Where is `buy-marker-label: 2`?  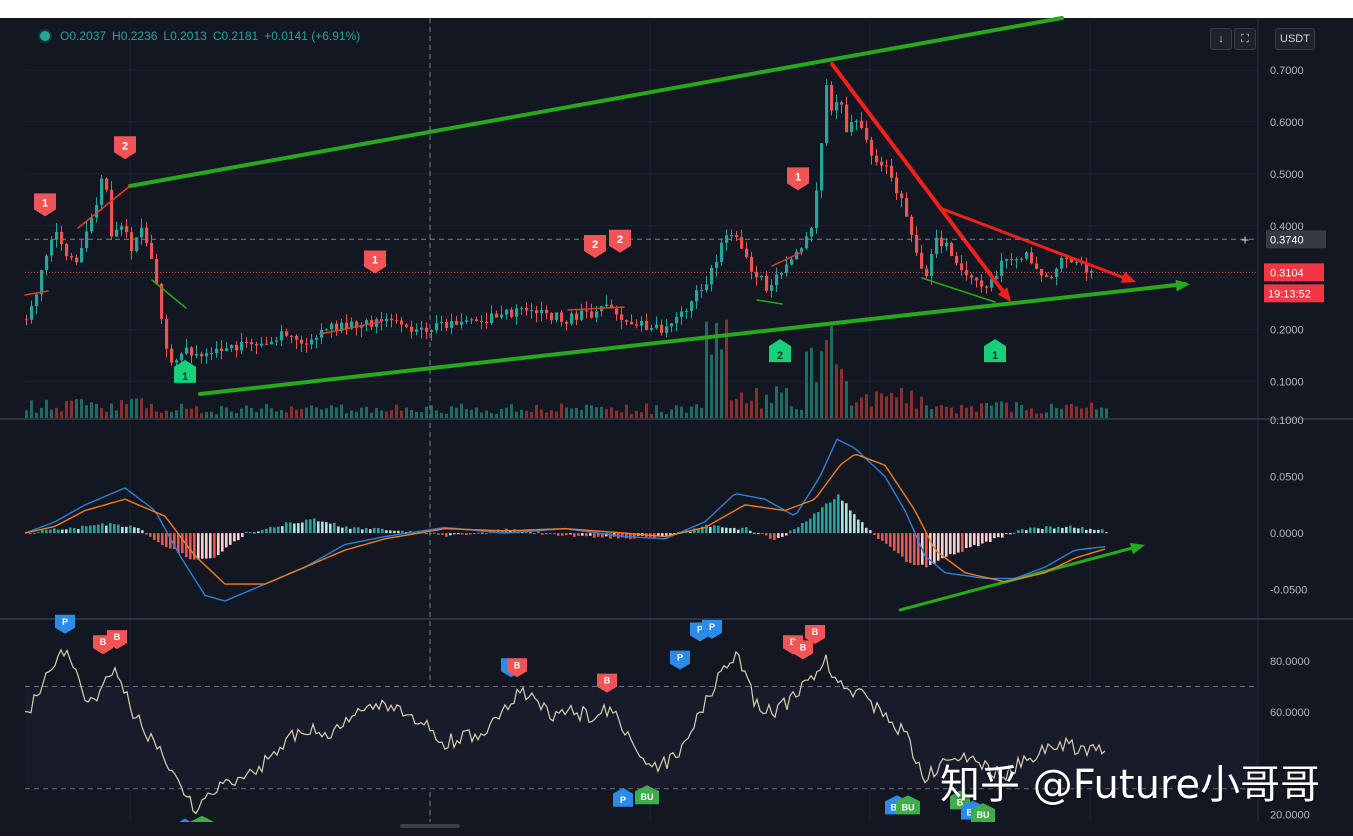
buy-marker-label: 2 is located at coordinates (780, 356).